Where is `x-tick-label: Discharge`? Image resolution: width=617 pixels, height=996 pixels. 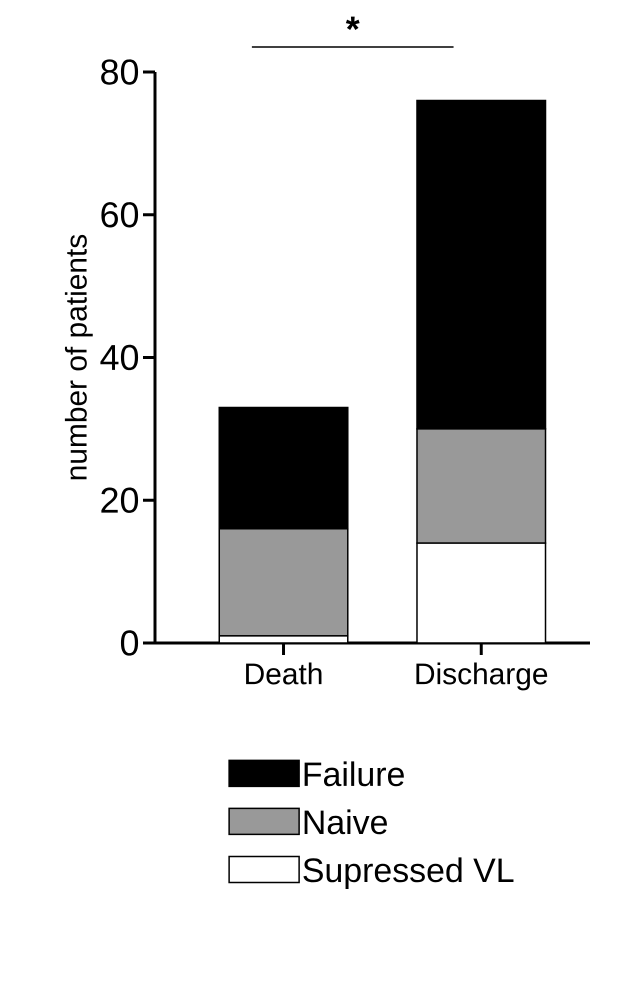 x-tick-label: Discharge is located at coordinates (482, 676).